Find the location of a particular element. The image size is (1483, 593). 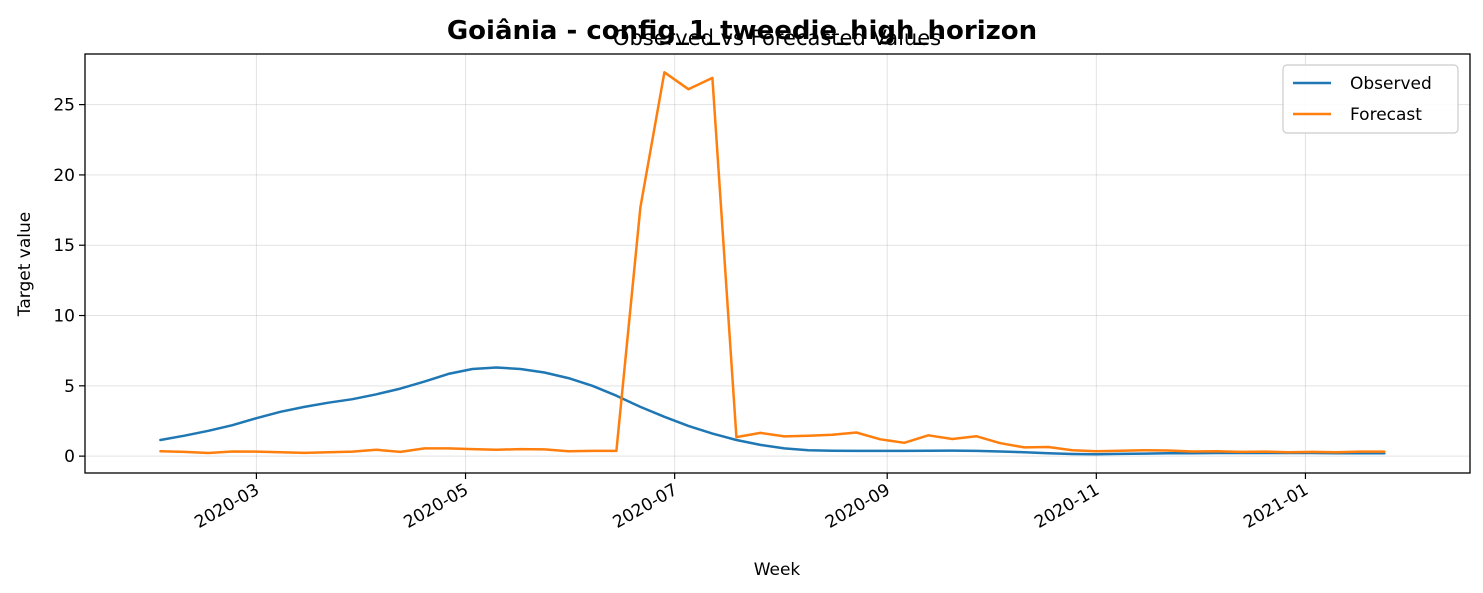

y-tick-label: 15 is located at coordinates (64, 246).